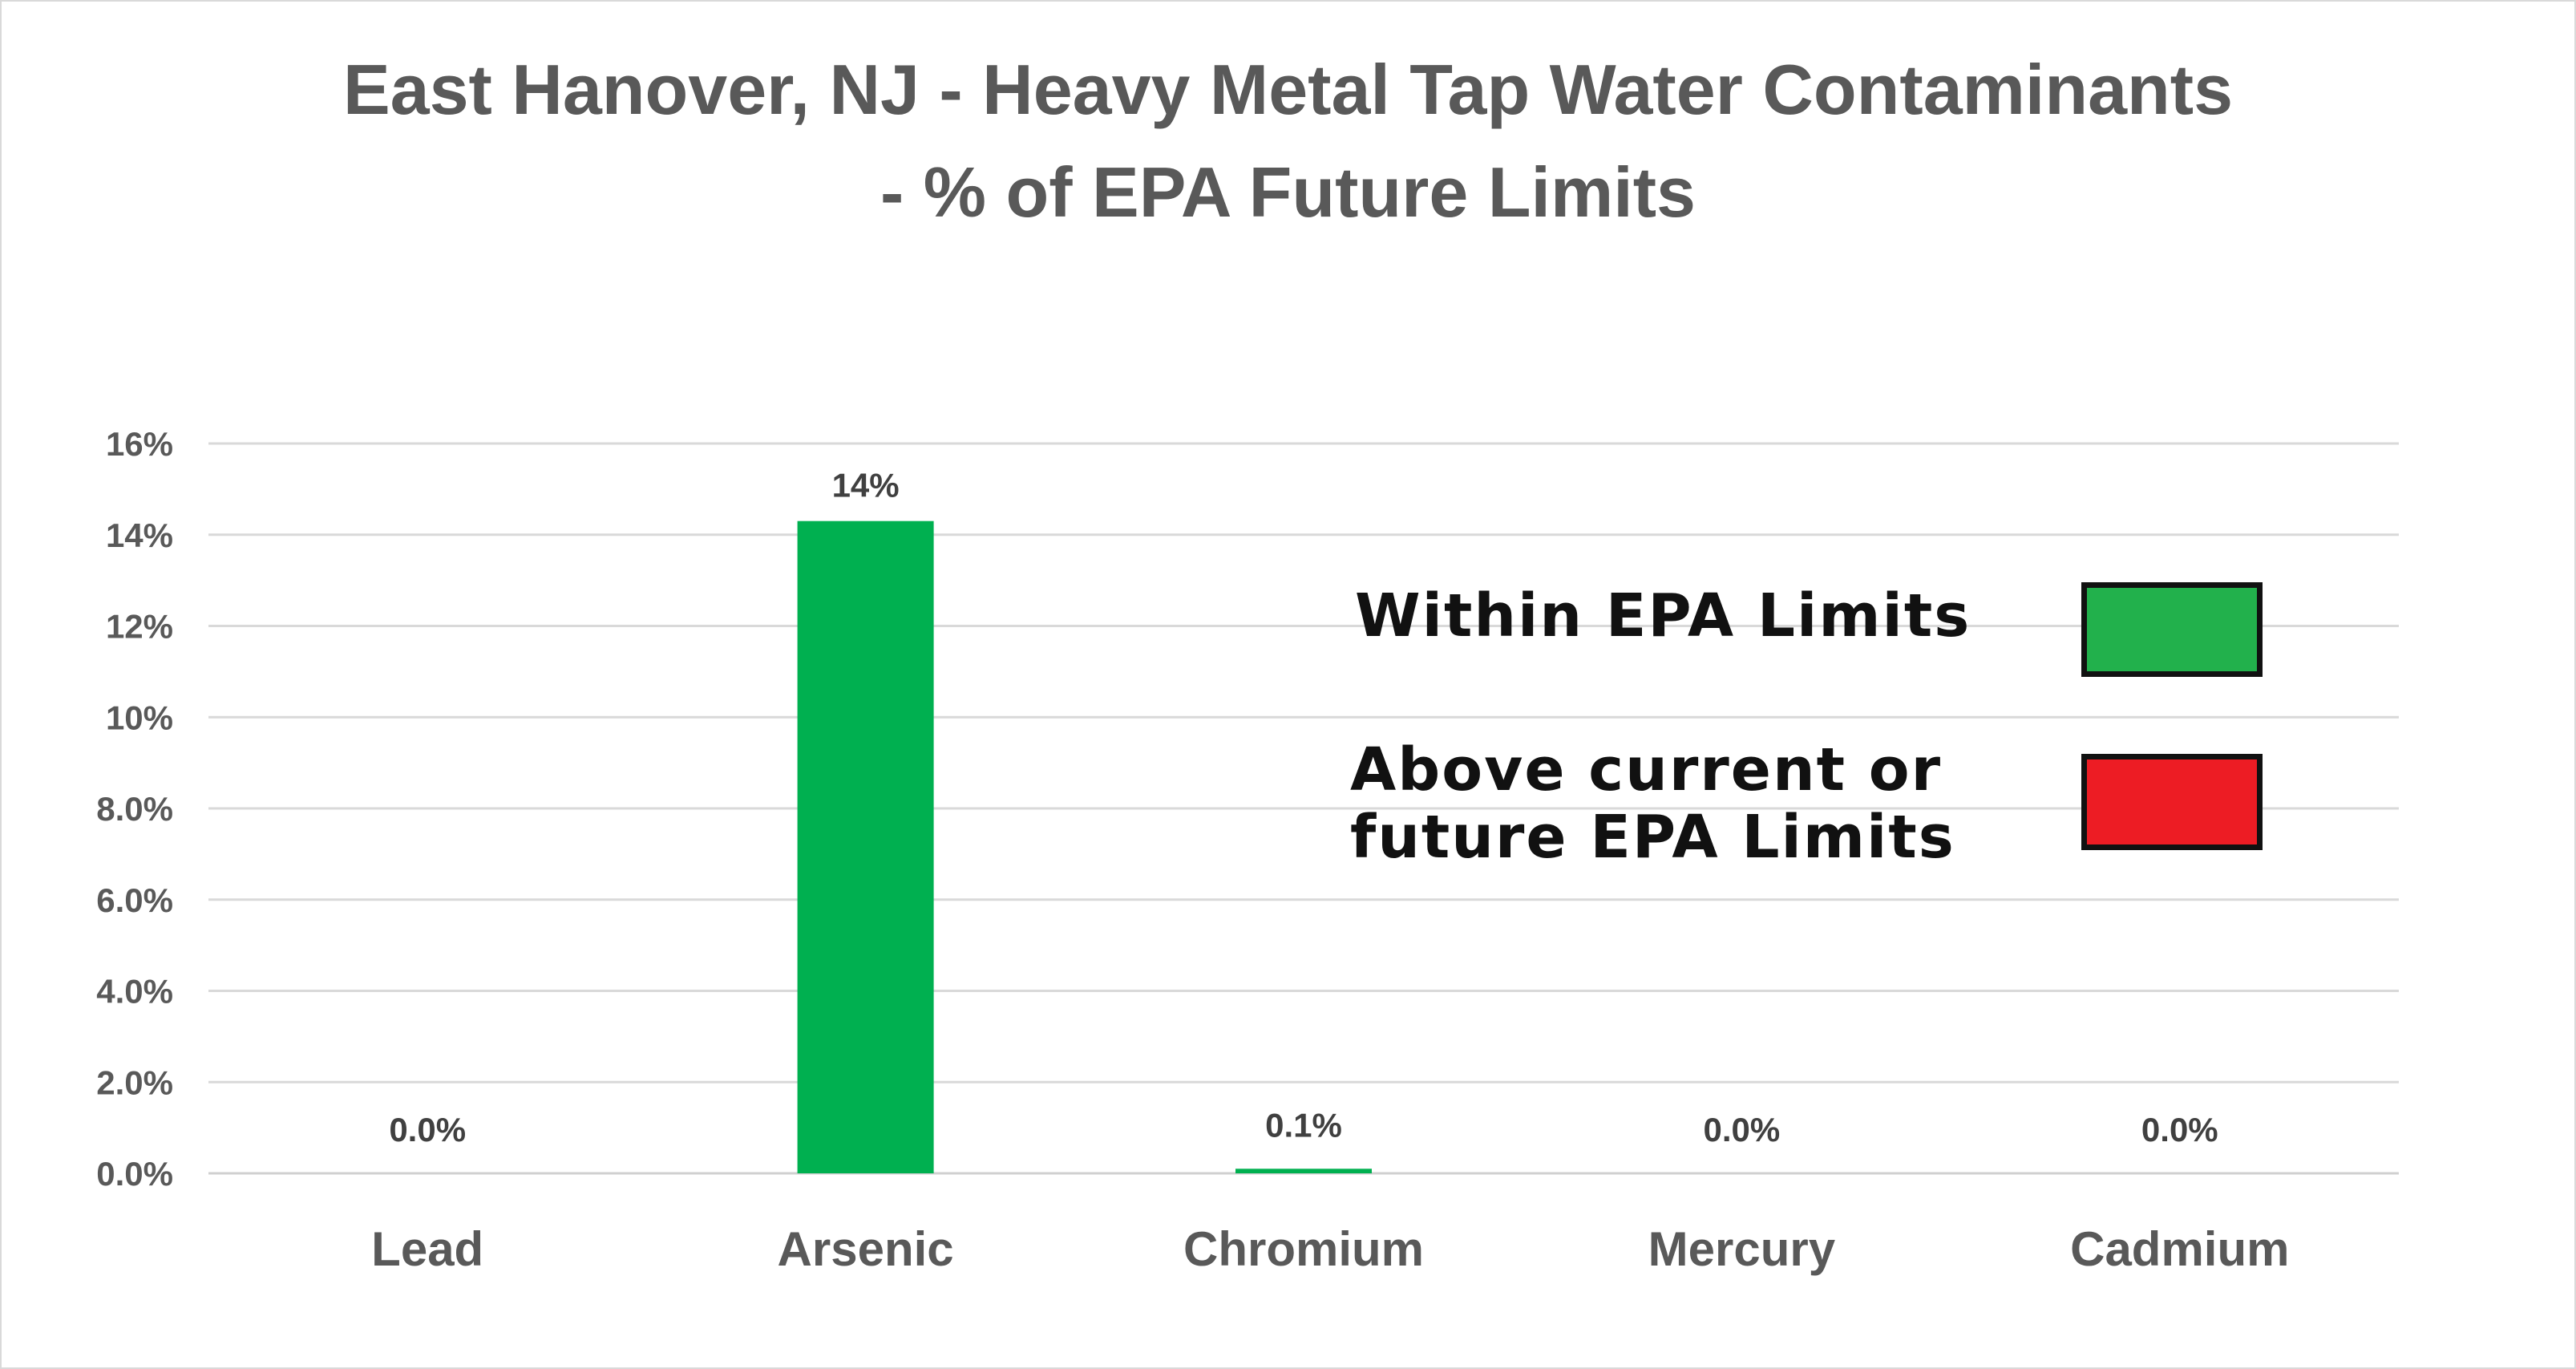 The height and width of the screenshot is (1369, 2576). I want to click on y-tick-label: 10%, so click(139, 717).